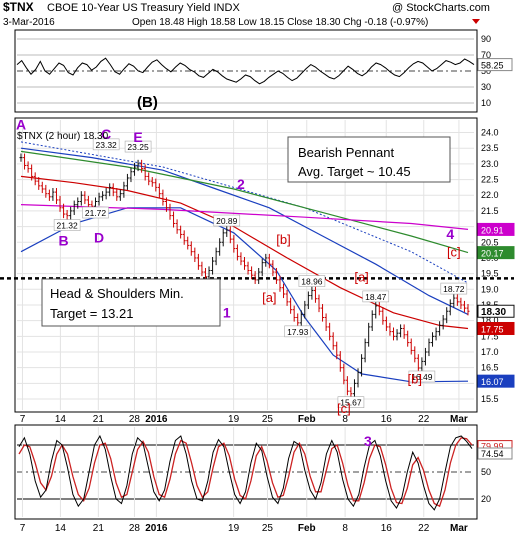 Image resolution: width=520 pixels, height=545 pixels. Describe the element at coordinates (23, 419) in the screenshot. I see `price-x-tick-label: 7` at that location.